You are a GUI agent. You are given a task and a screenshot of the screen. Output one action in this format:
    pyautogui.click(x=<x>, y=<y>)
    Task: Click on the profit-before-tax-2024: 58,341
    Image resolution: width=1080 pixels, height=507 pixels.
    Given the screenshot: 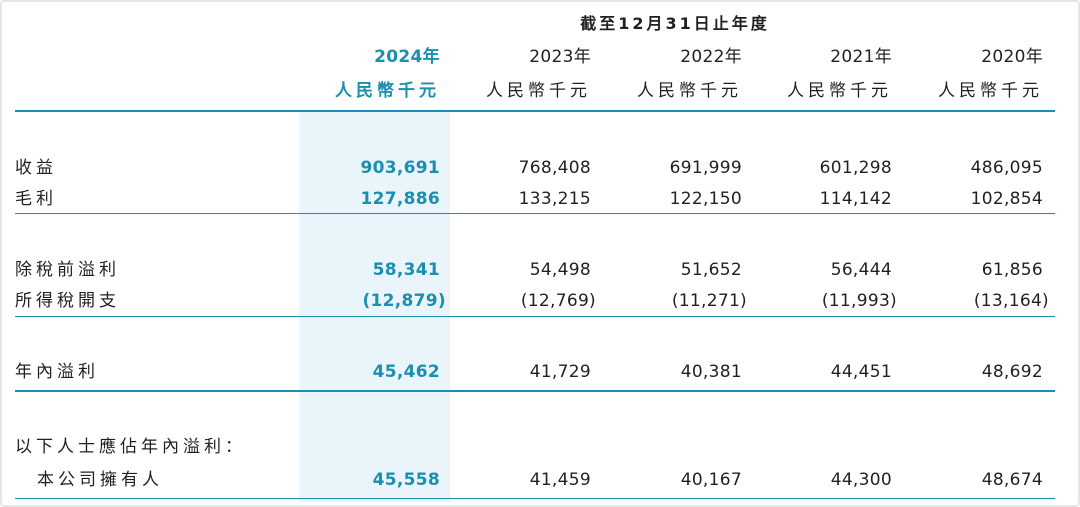 What is the action you would take?
    pyautogui.click(x=406, y=270)
    